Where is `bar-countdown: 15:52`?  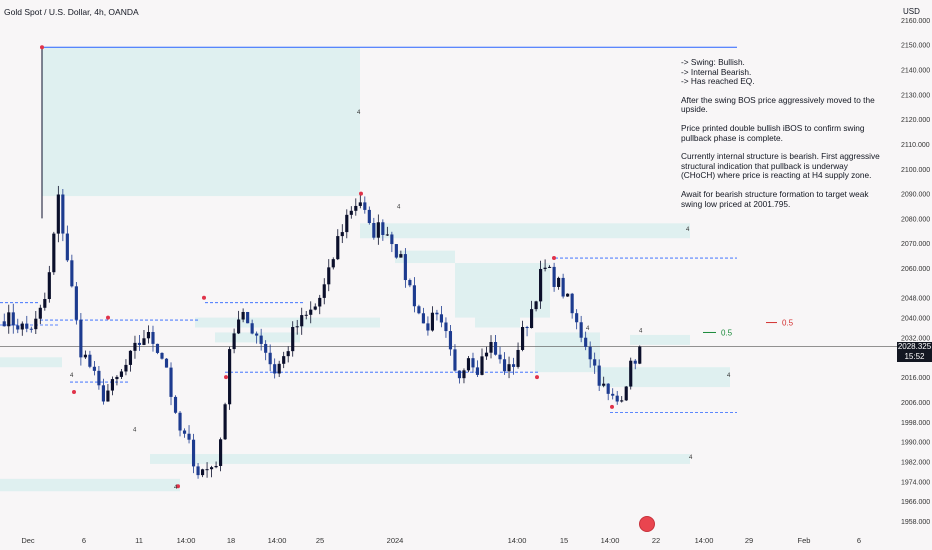
bar-countdown: 15:52 is located at coordinates (914, 356).